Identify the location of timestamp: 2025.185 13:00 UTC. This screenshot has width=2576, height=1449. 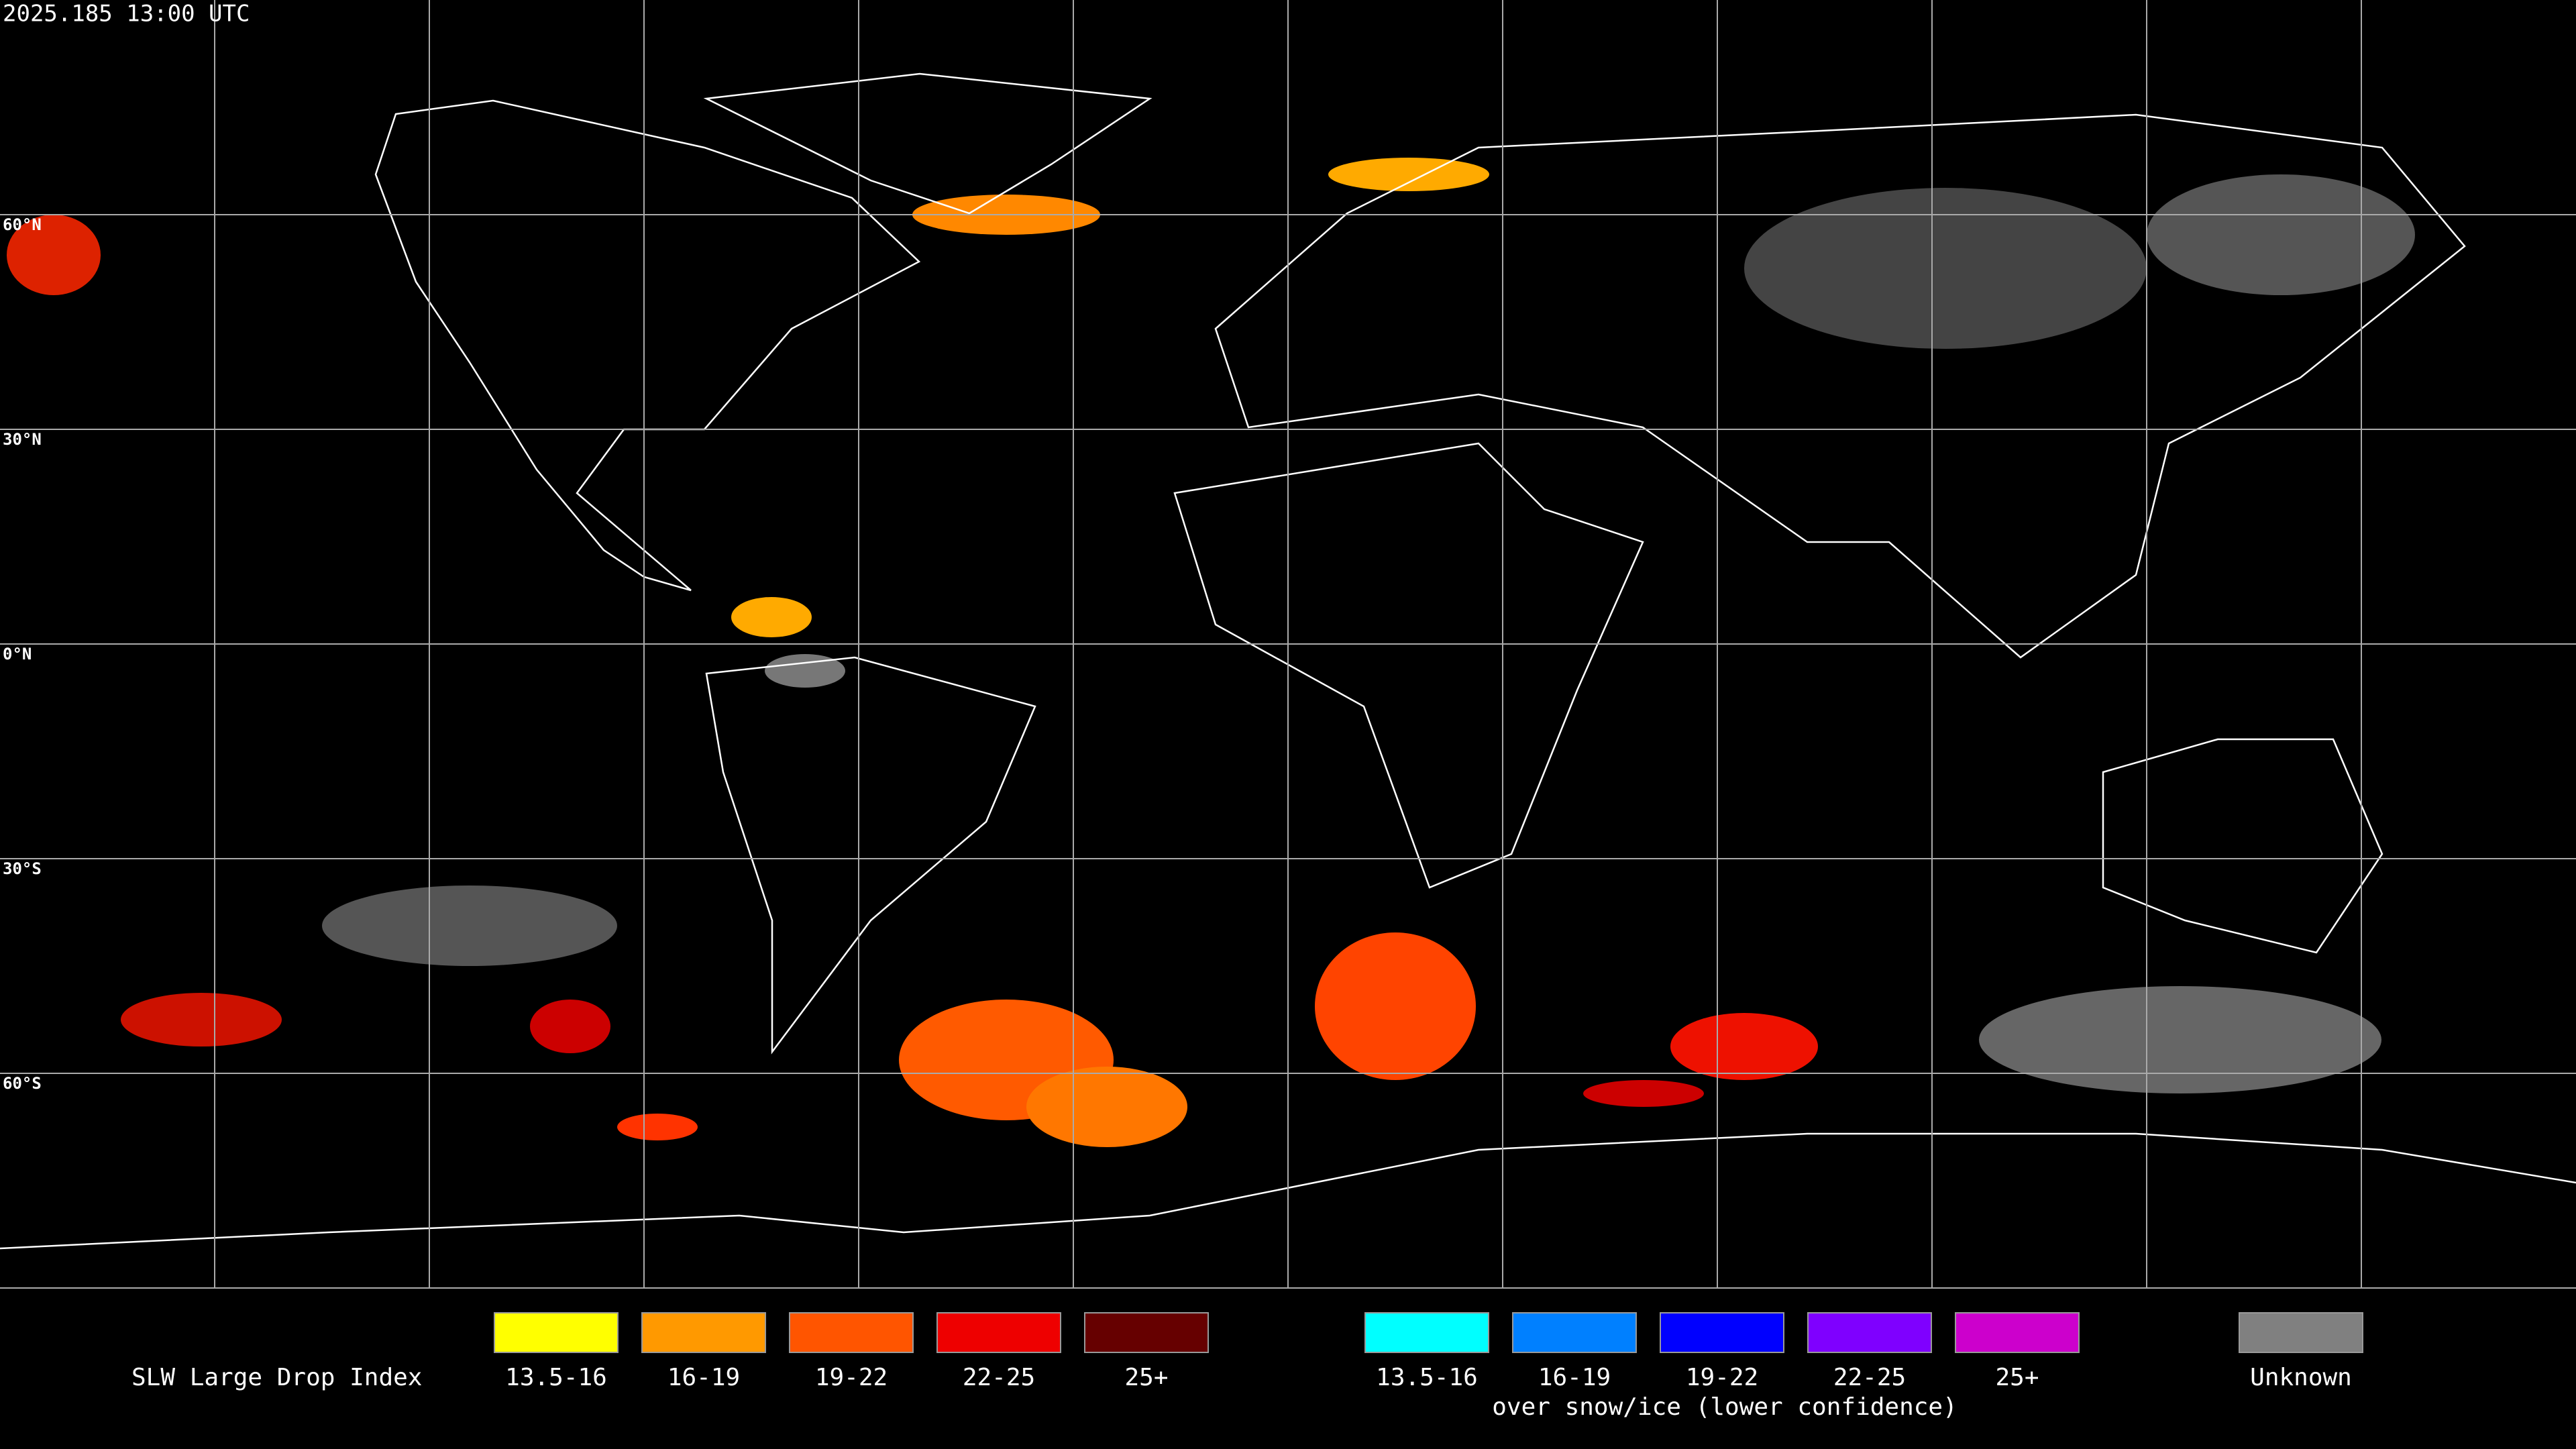
(126, 14).